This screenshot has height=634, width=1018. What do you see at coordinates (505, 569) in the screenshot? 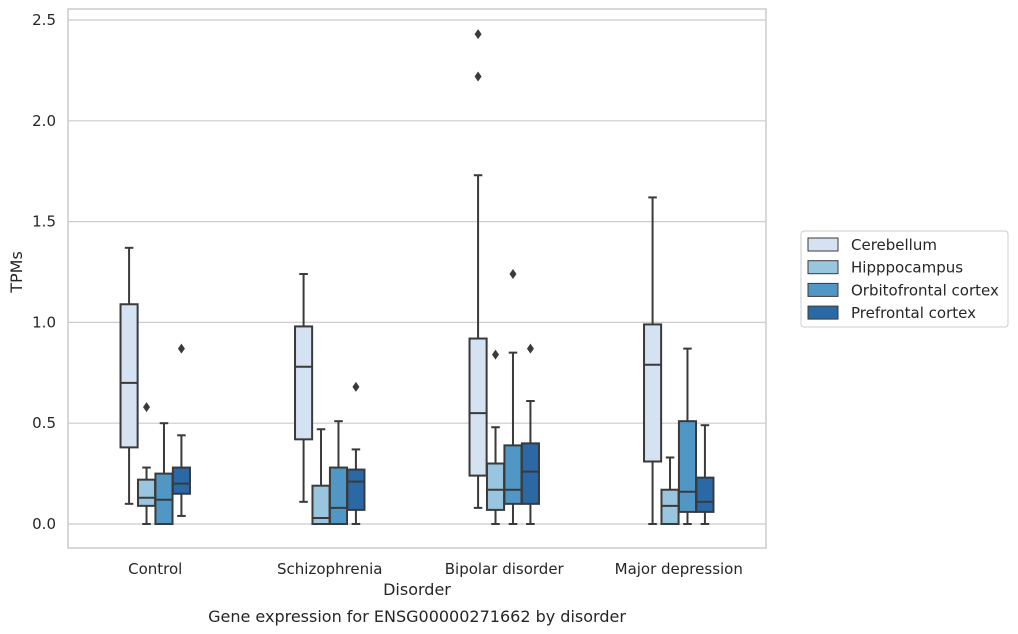
I see `x-tick-label: Bipolar disorder` at bounding box center [505, 569].